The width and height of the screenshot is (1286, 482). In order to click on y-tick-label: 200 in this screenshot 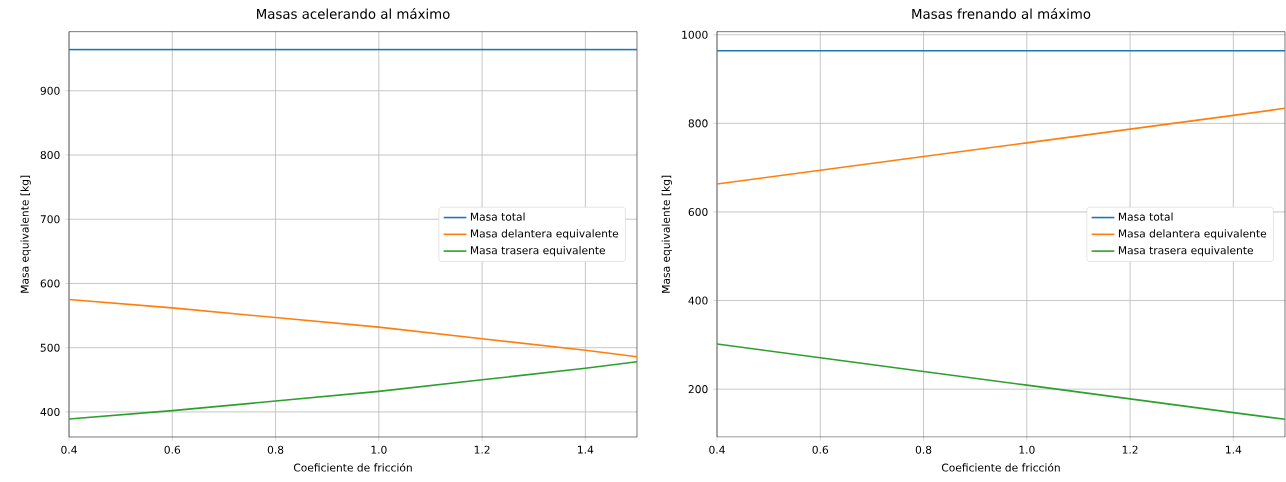, I will do `click(698, 389)`.